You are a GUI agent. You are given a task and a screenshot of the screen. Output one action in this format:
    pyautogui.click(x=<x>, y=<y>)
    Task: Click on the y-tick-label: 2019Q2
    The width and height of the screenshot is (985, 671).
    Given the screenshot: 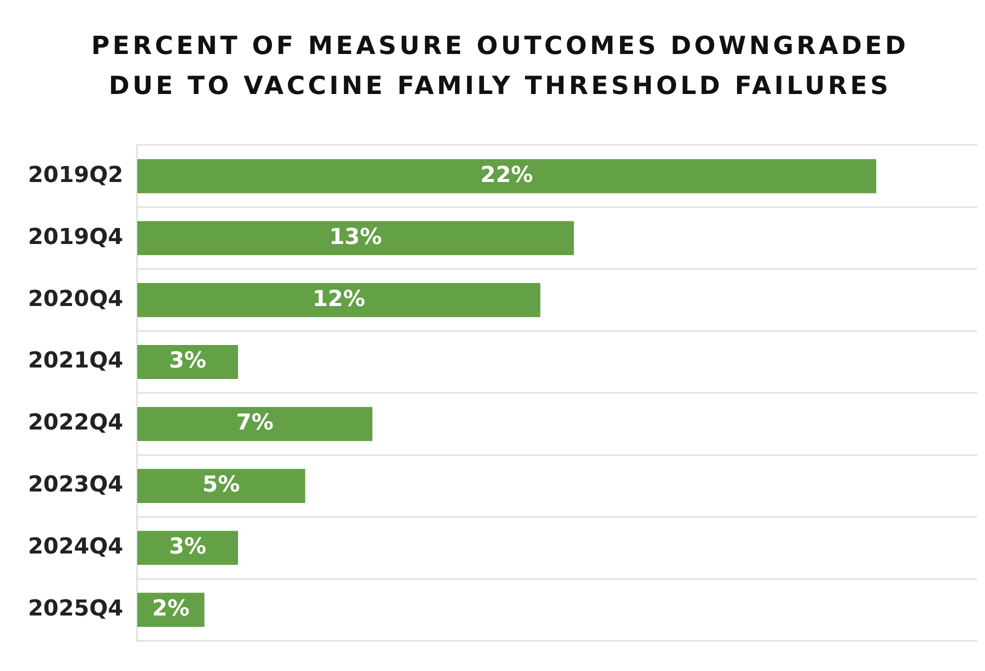 What is the action you would take?
    pyautogui.click(x=76, y=175)
    